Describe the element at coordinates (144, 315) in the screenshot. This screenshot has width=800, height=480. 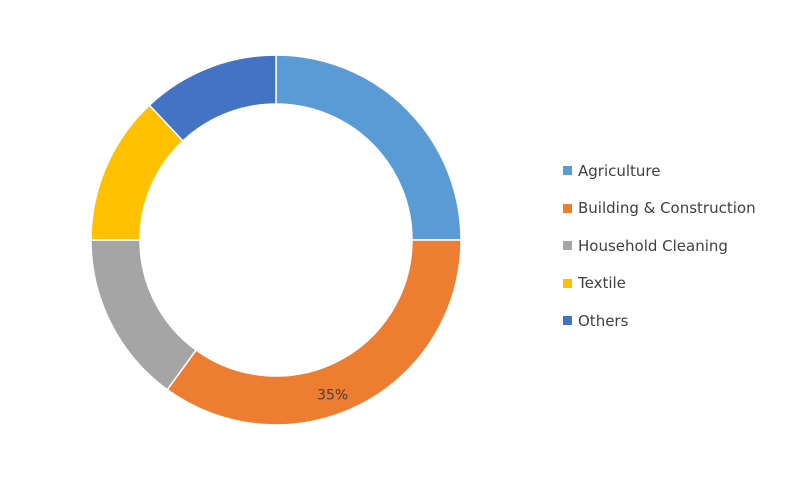
I see `donut-slice-household-cleaning` at that location.